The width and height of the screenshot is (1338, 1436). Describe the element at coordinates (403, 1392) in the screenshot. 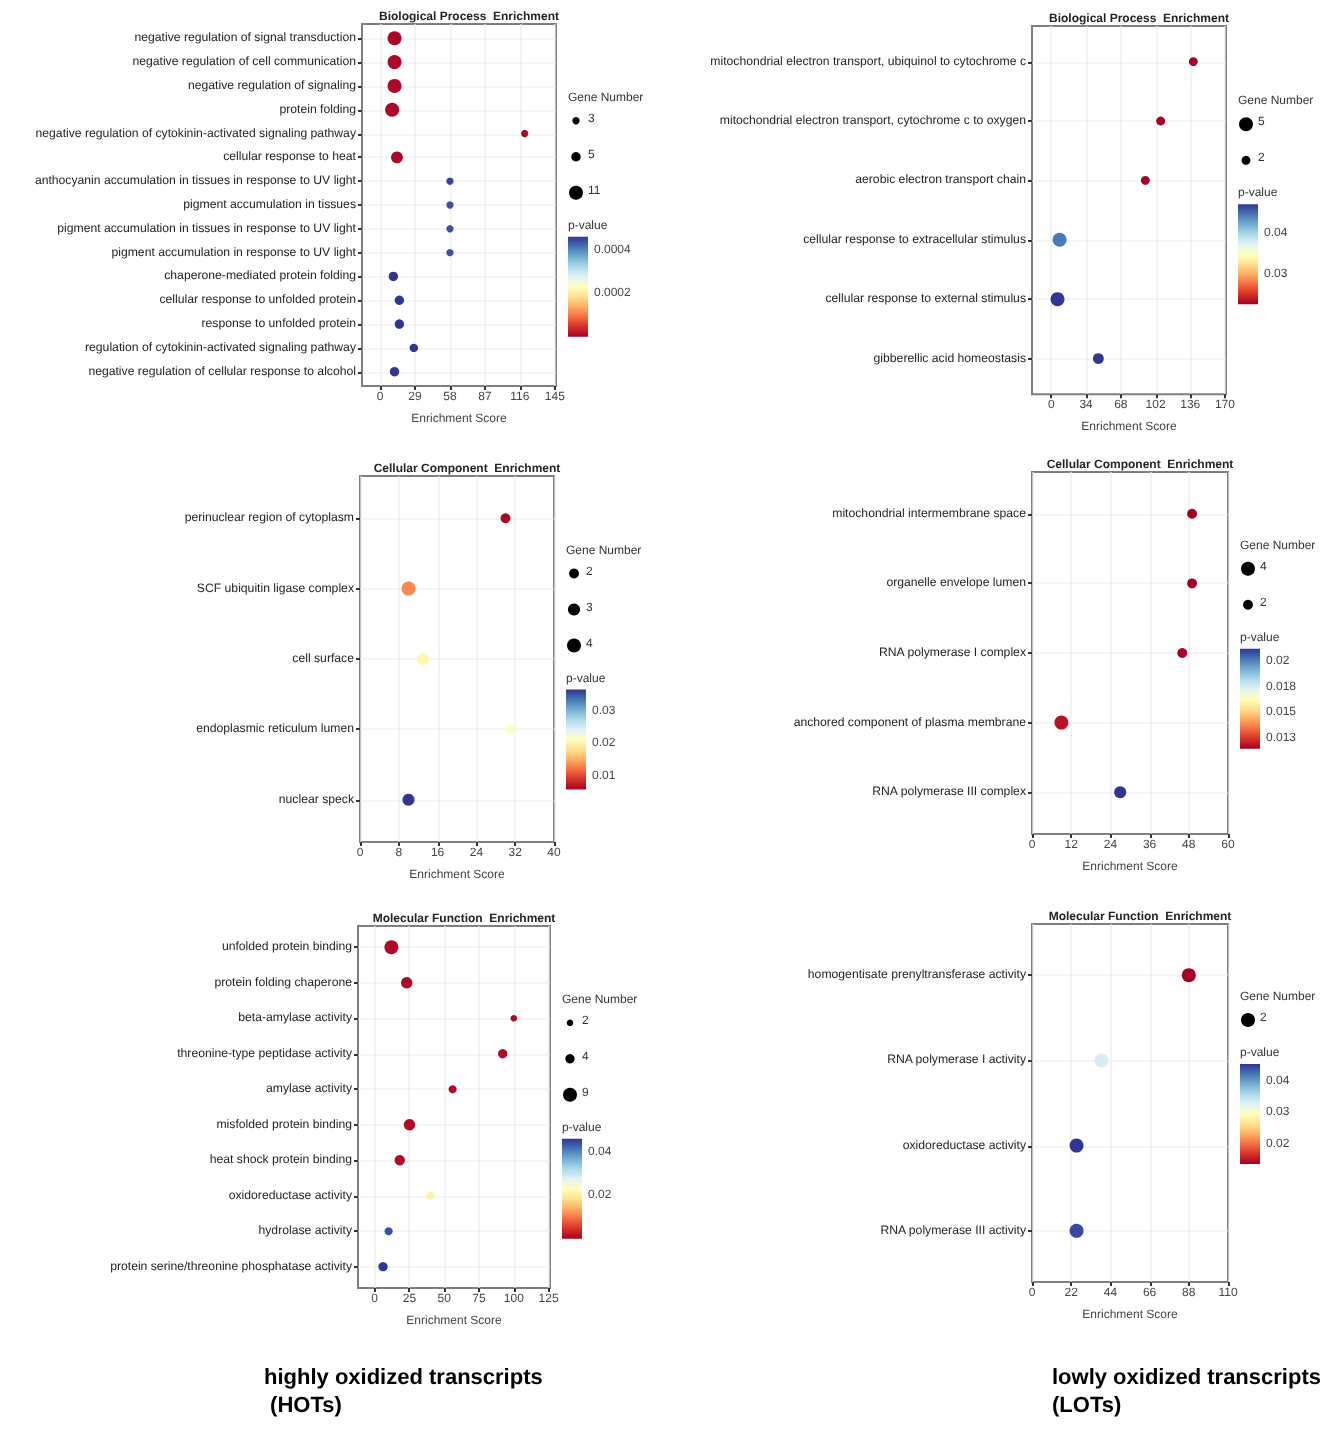

I see `text: highly oxidized transcripts (HOTs)` at that location.